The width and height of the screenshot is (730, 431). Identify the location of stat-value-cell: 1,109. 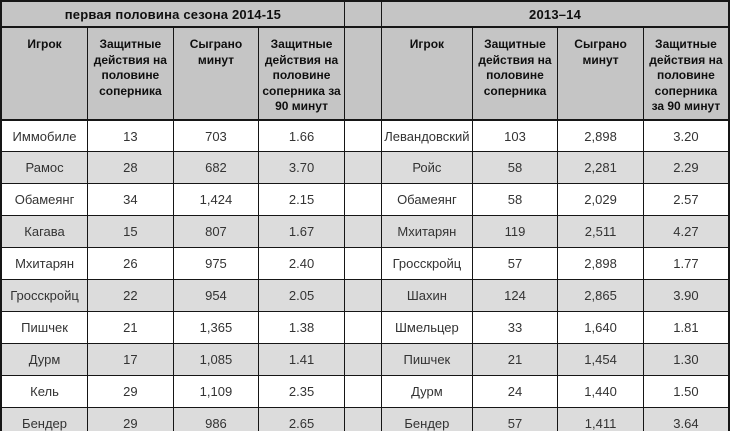
(216, 392).